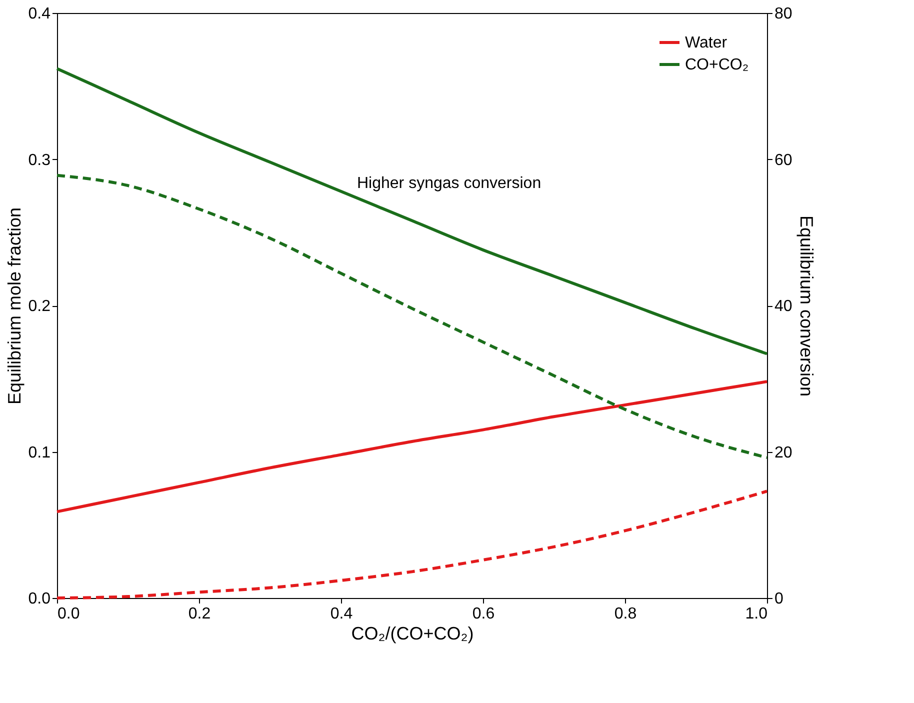  What do you see at coordinates (199, 614) in the screenshot?
I see `x-tick-label: 0.2` at bounding box center [199, 614].